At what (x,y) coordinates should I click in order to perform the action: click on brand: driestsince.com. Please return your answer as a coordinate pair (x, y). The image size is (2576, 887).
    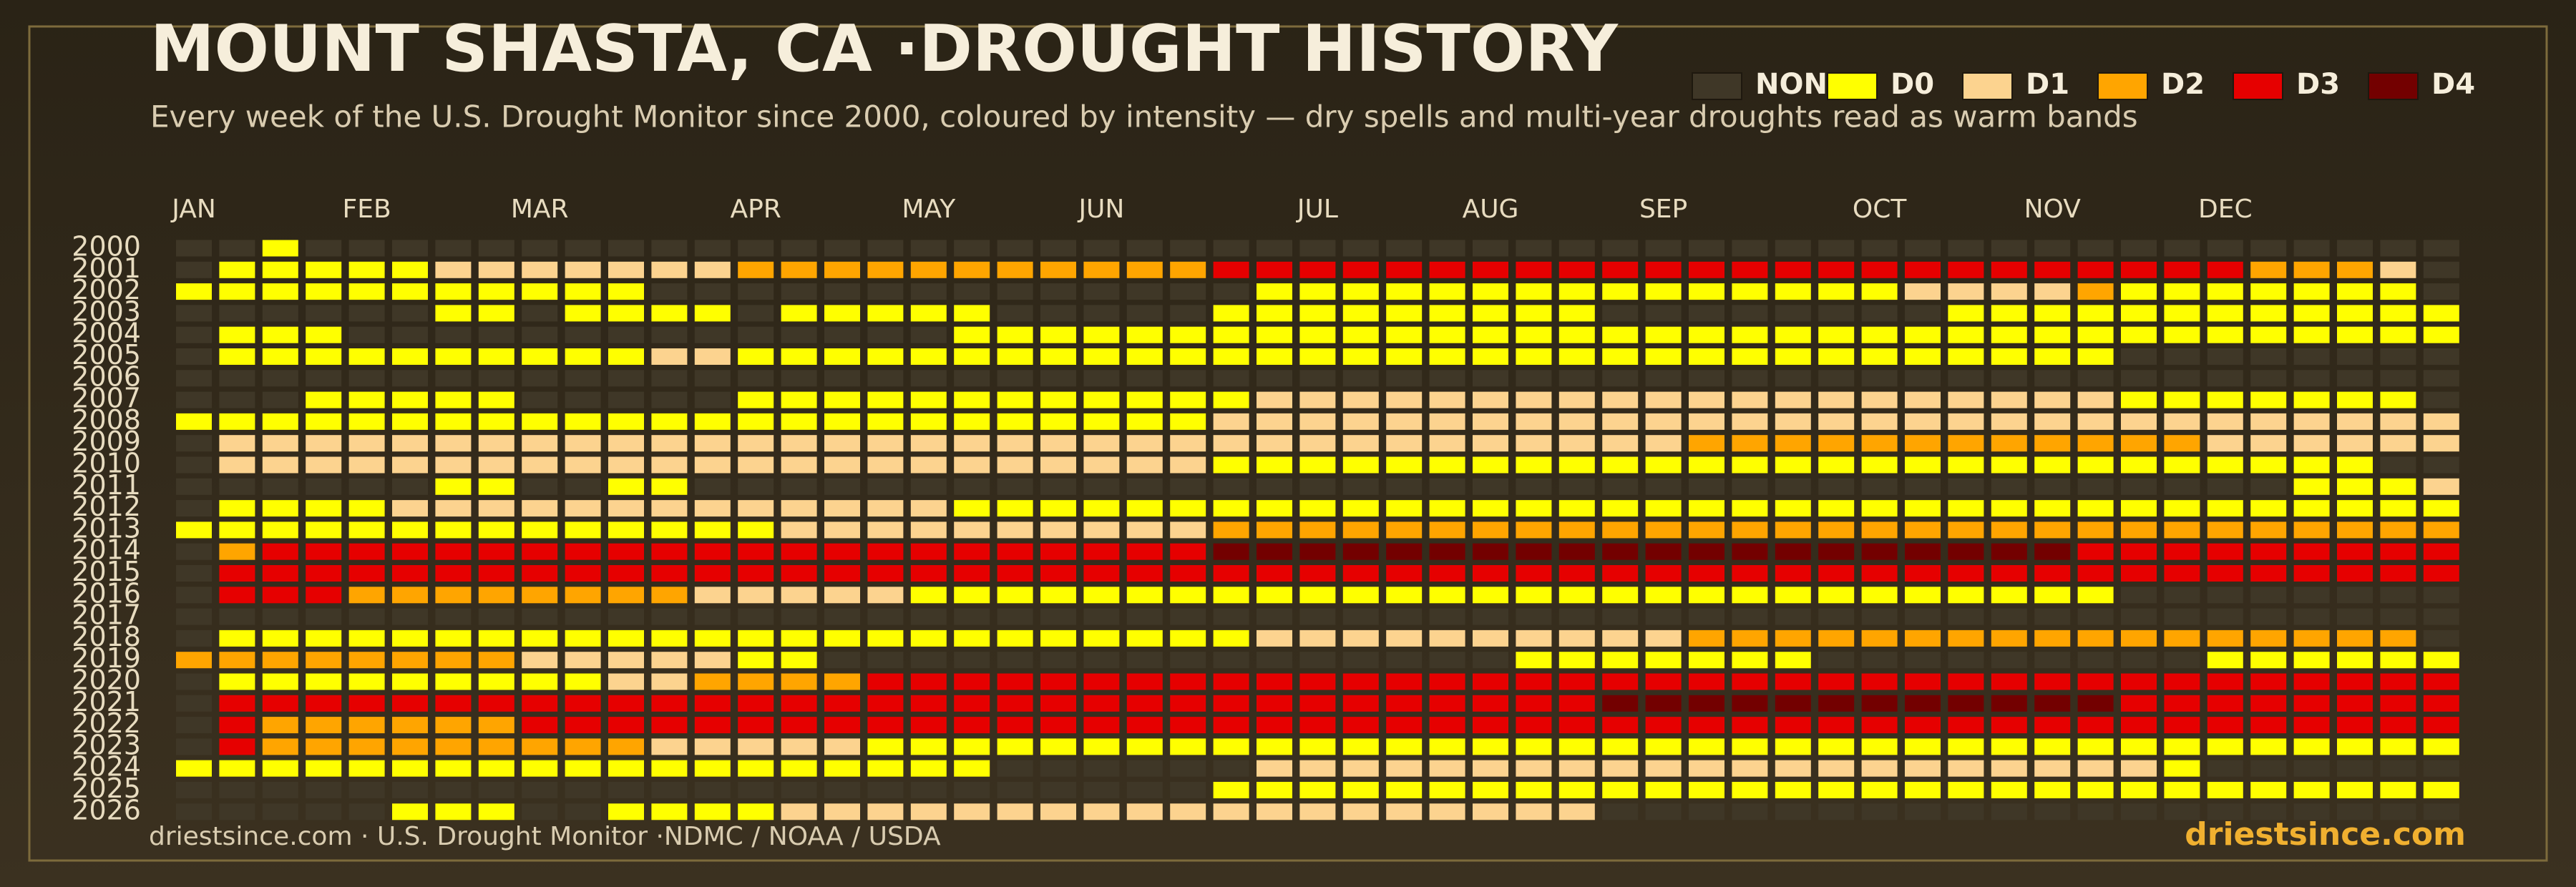
    Looking at the image, I should click on (2325, 834).